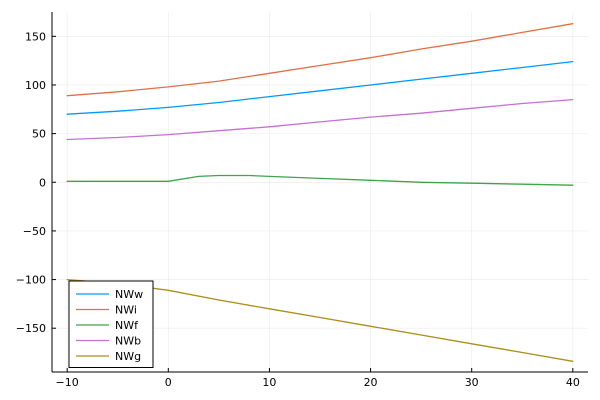 Image resolution: width=600 pixels, height=400 pixels. Describe the element at coordinates (320, 180) in the screenshot. I see `series-line-nwf` at that location.